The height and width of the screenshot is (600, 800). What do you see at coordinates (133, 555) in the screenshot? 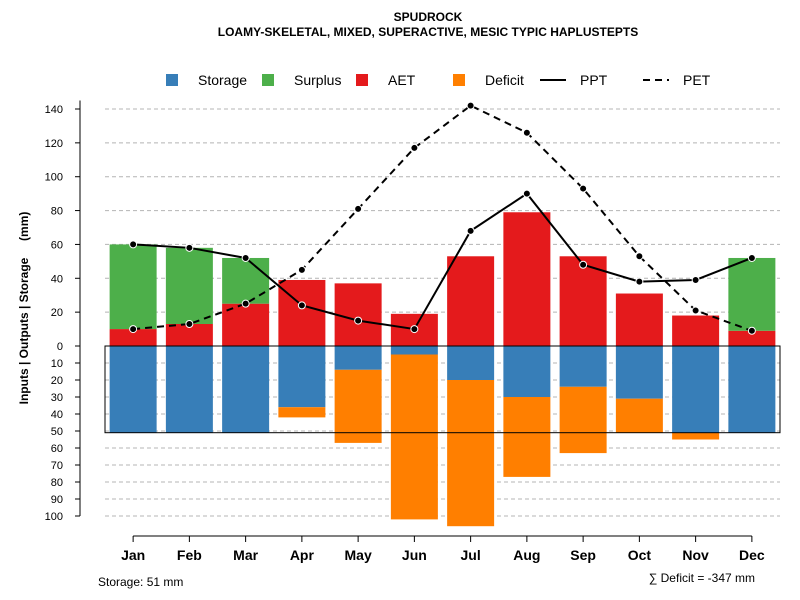
I see `x-tick-label: Jan` at bounding box center [133, 555].